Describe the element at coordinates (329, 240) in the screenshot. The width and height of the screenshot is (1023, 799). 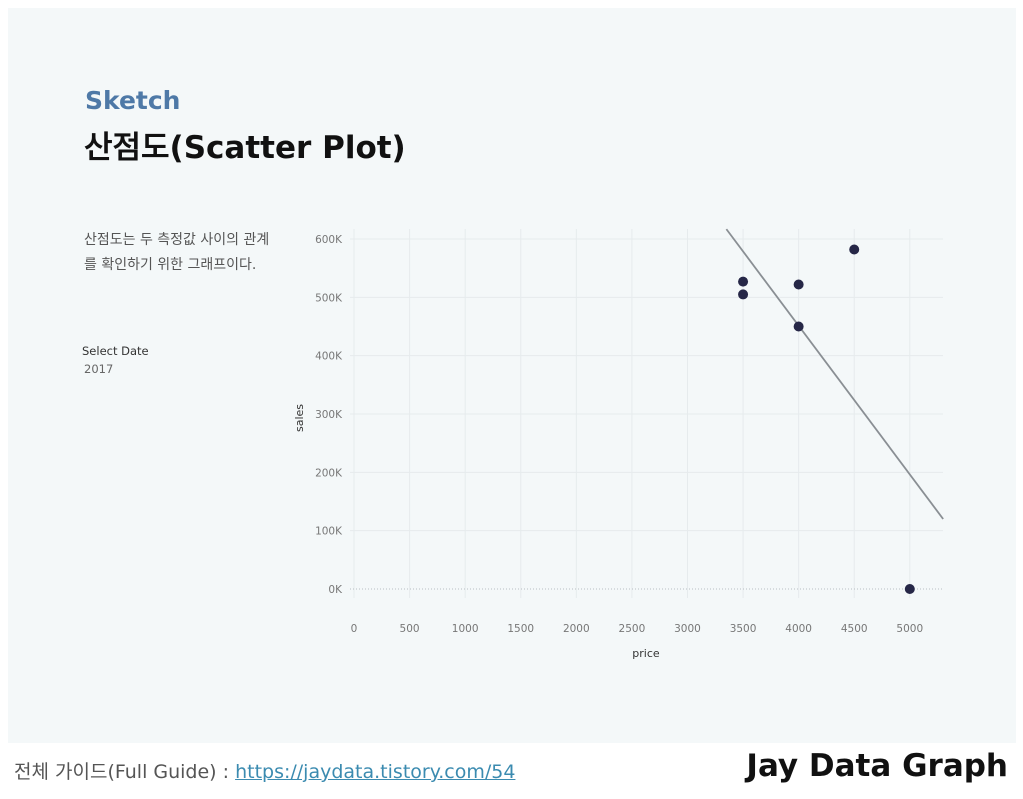
I see `y-tick-label: 600K` at that location.